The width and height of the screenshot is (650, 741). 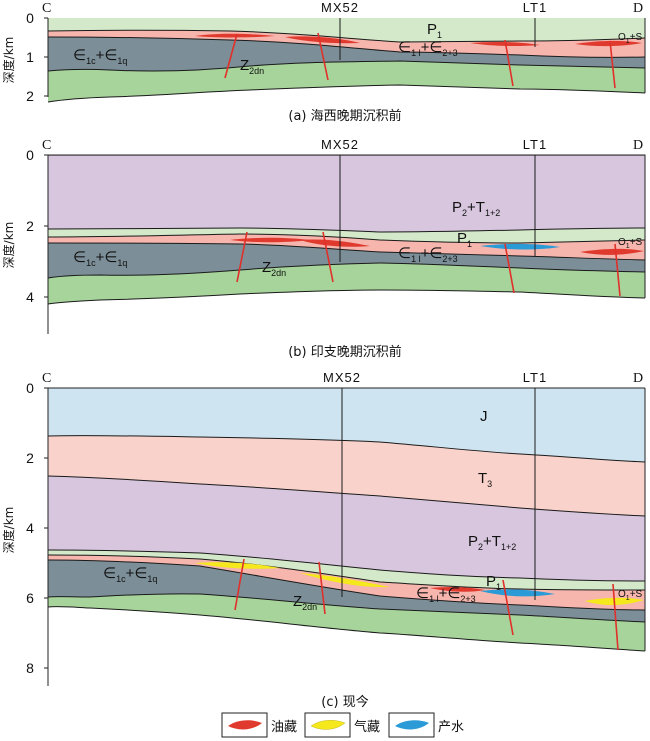 I want to click on panel-c-label-z2dn: Z2dn, so click(x=305, y=602).